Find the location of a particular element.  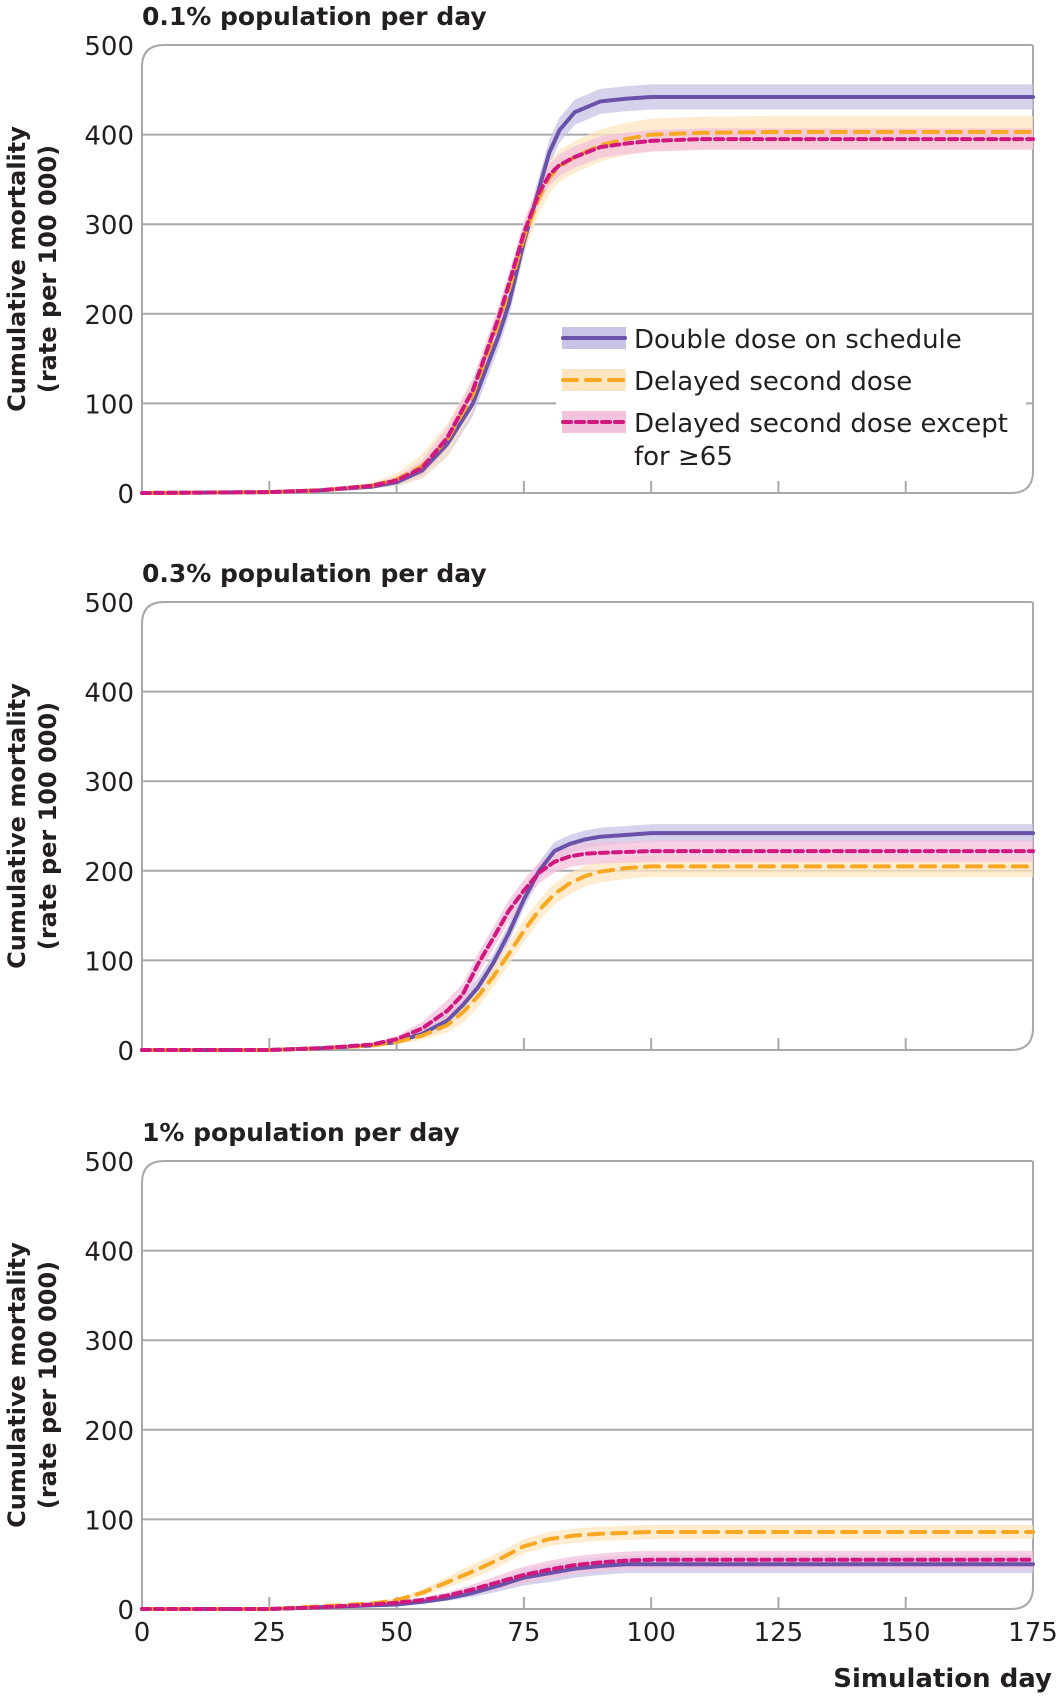

band-except65 is located at coordinates (587, 945).